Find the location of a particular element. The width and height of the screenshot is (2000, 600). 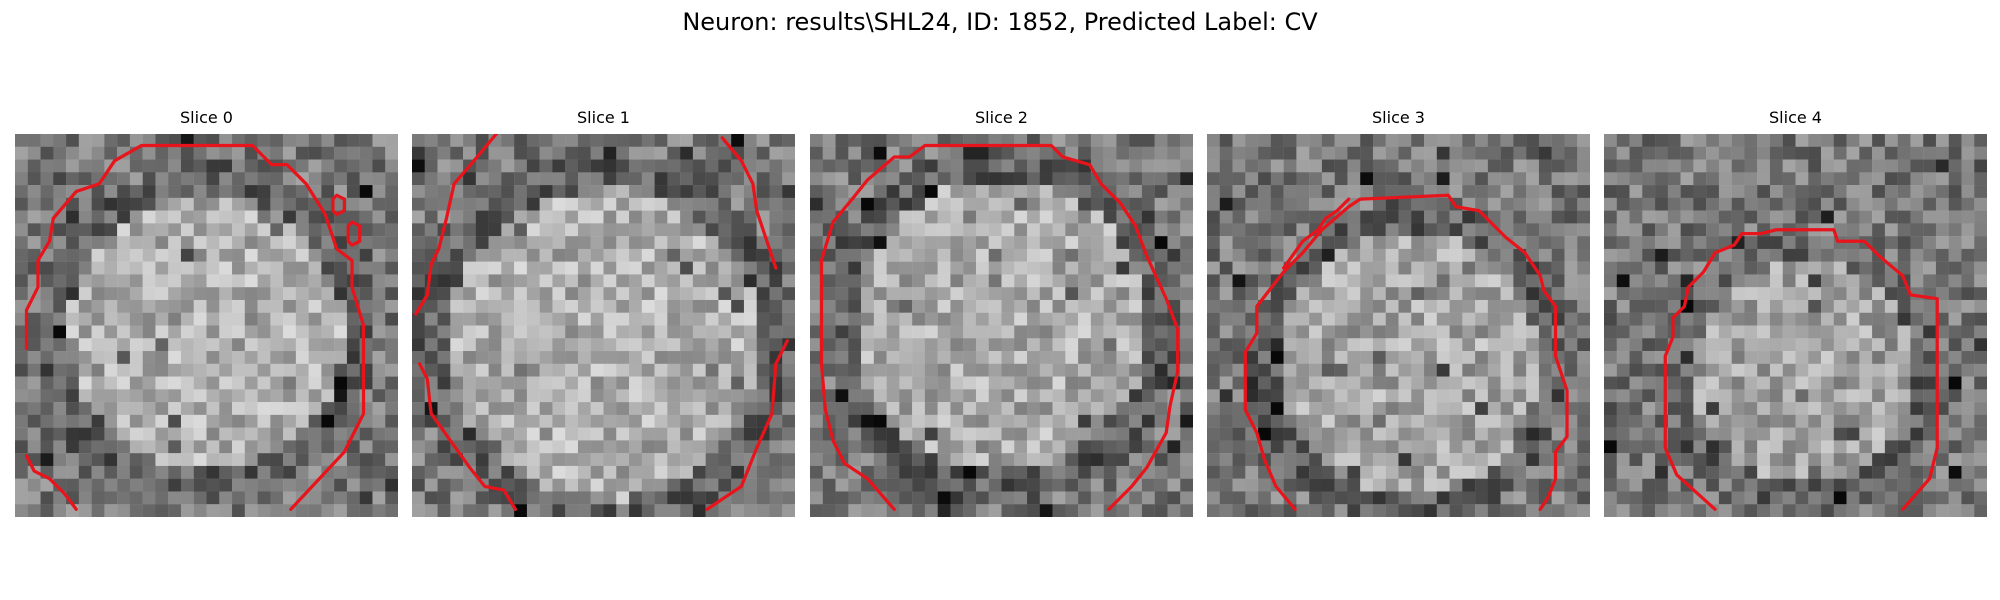

slice-title: Slice 3 is located at coordinates (1398, 117).